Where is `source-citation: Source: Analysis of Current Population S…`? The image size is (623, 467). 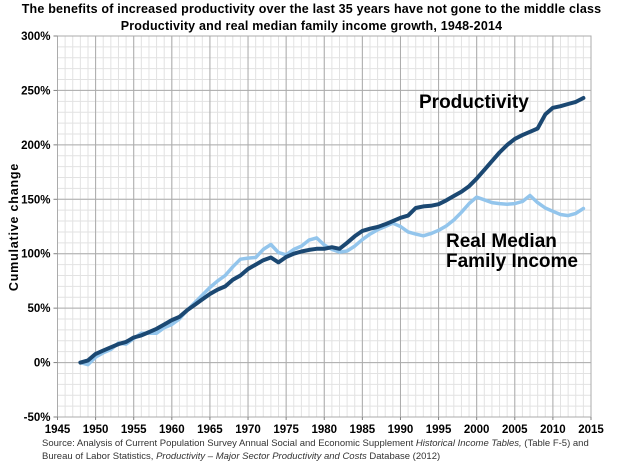 source-citation: Source: Analysis of Current Population S… is located at coordinates (327, 450).